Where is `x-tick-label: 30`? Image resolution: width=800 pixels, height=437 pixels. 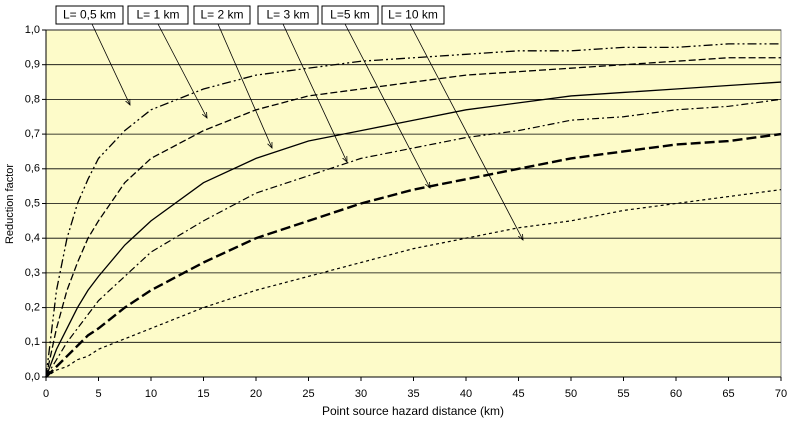
x-tick-label: 30 is located at coordinates (361, 394).